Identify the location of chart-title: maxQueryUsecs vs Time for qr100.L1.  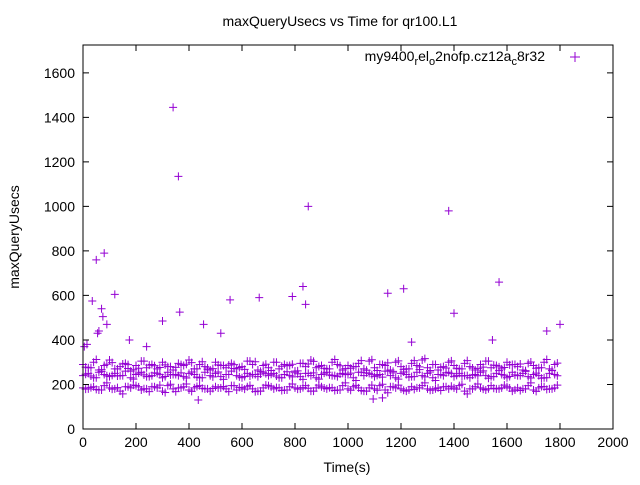
(340, 21).